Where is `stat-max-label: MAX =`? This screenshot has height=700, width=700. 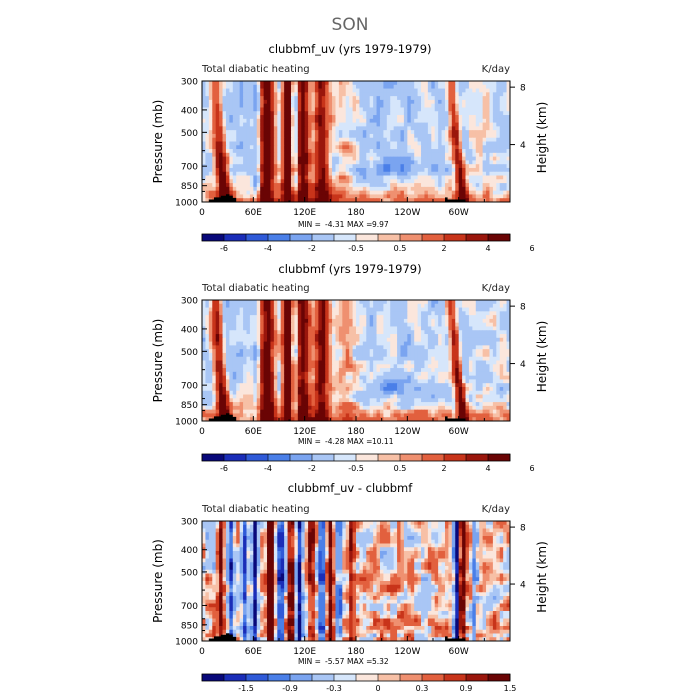 stat-max-label: MAX = is located at coordinates (359, 224).